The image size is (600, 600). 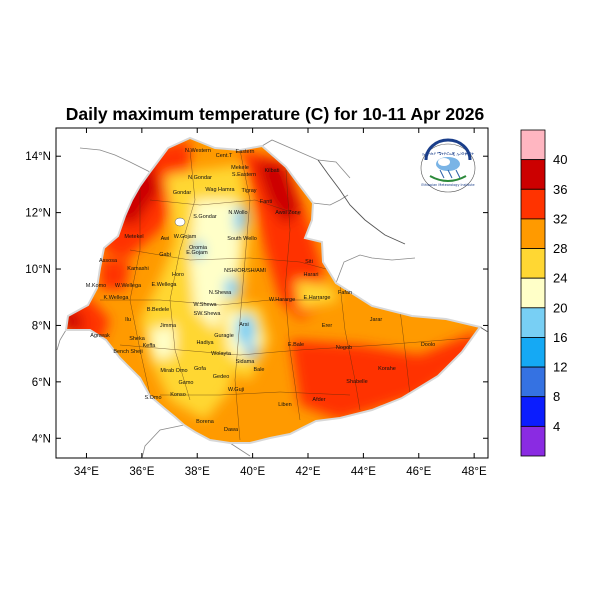 I want to click on region-label: N.Gondar, so click(x=200, y=178).